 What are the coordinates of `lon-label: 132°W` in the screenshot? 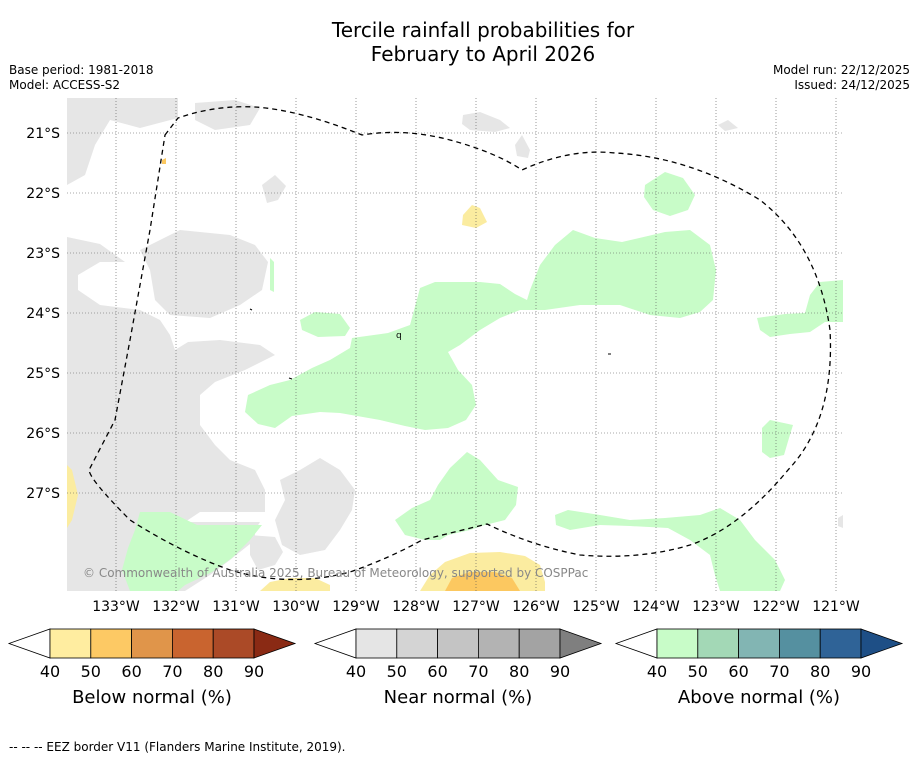 It's located at (176, 607).